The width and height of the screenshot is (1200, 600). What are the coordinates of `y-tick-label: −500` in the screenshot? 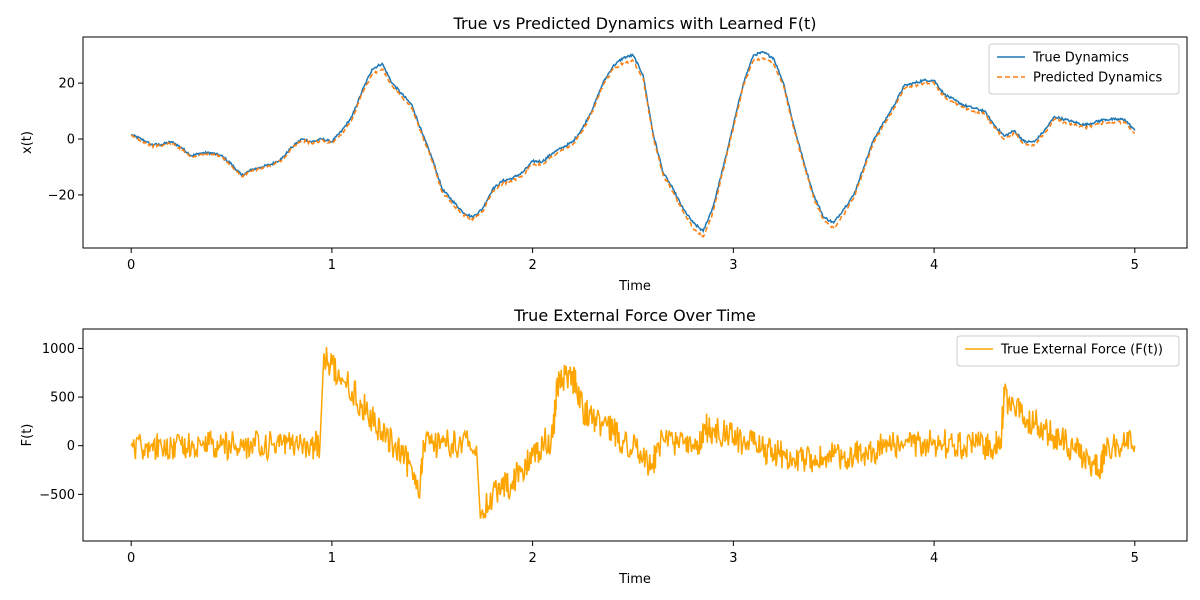 It's located at (57, 495).